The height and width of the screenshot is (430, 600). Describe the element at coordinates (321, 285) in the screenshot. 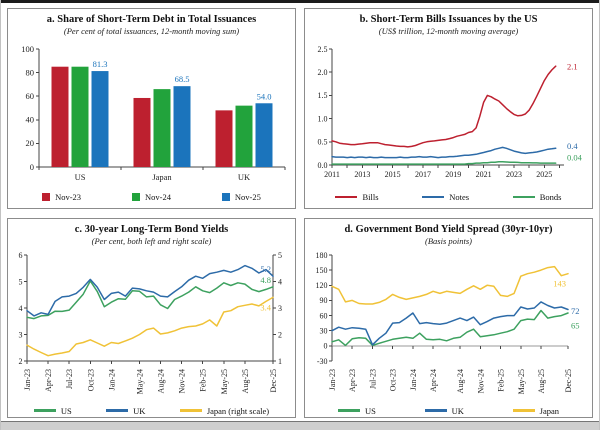

I see `svg-text: 120` at that location.